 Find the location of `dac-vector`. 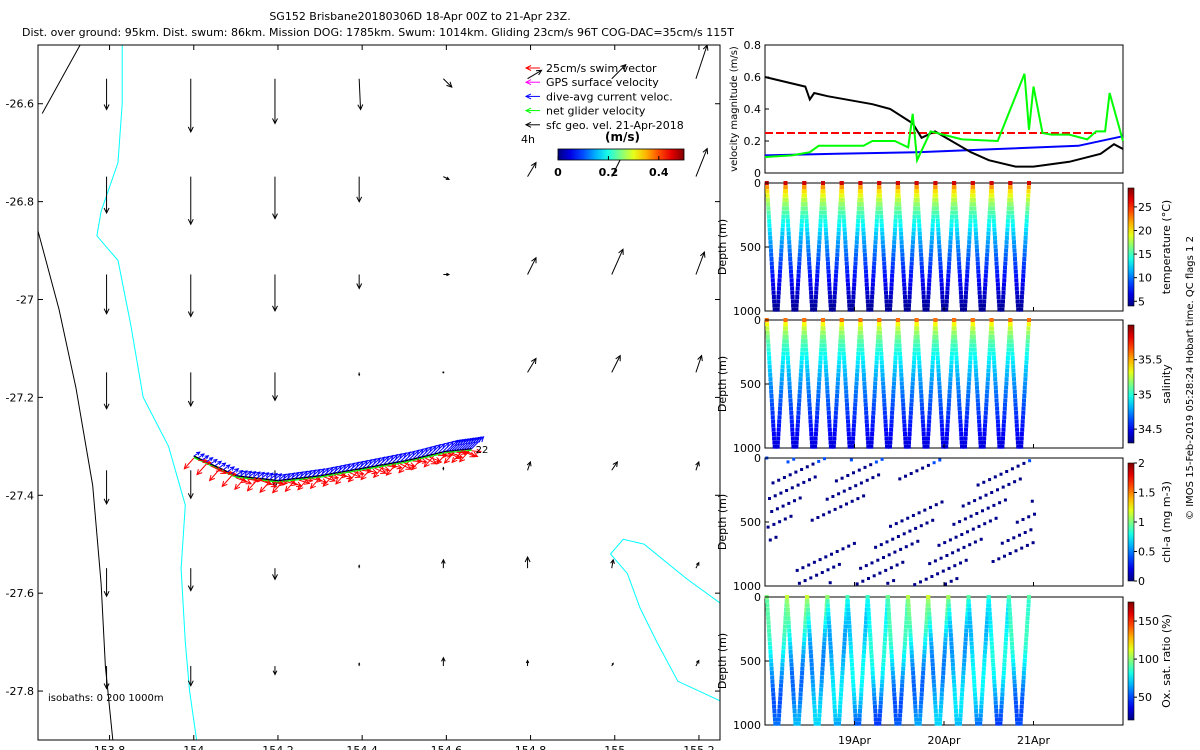

dac-vector is located at coordinates (226, 467).